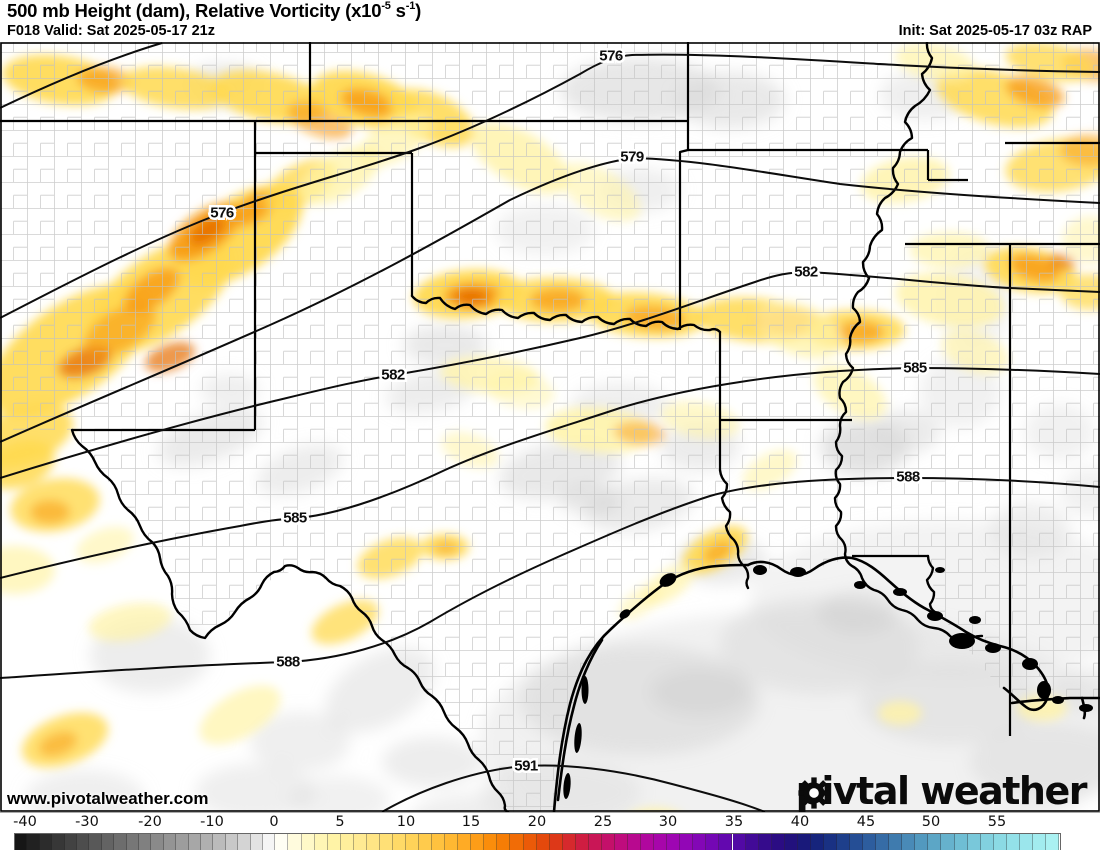  I want to click on colorbar-scale, so click(537, 841).